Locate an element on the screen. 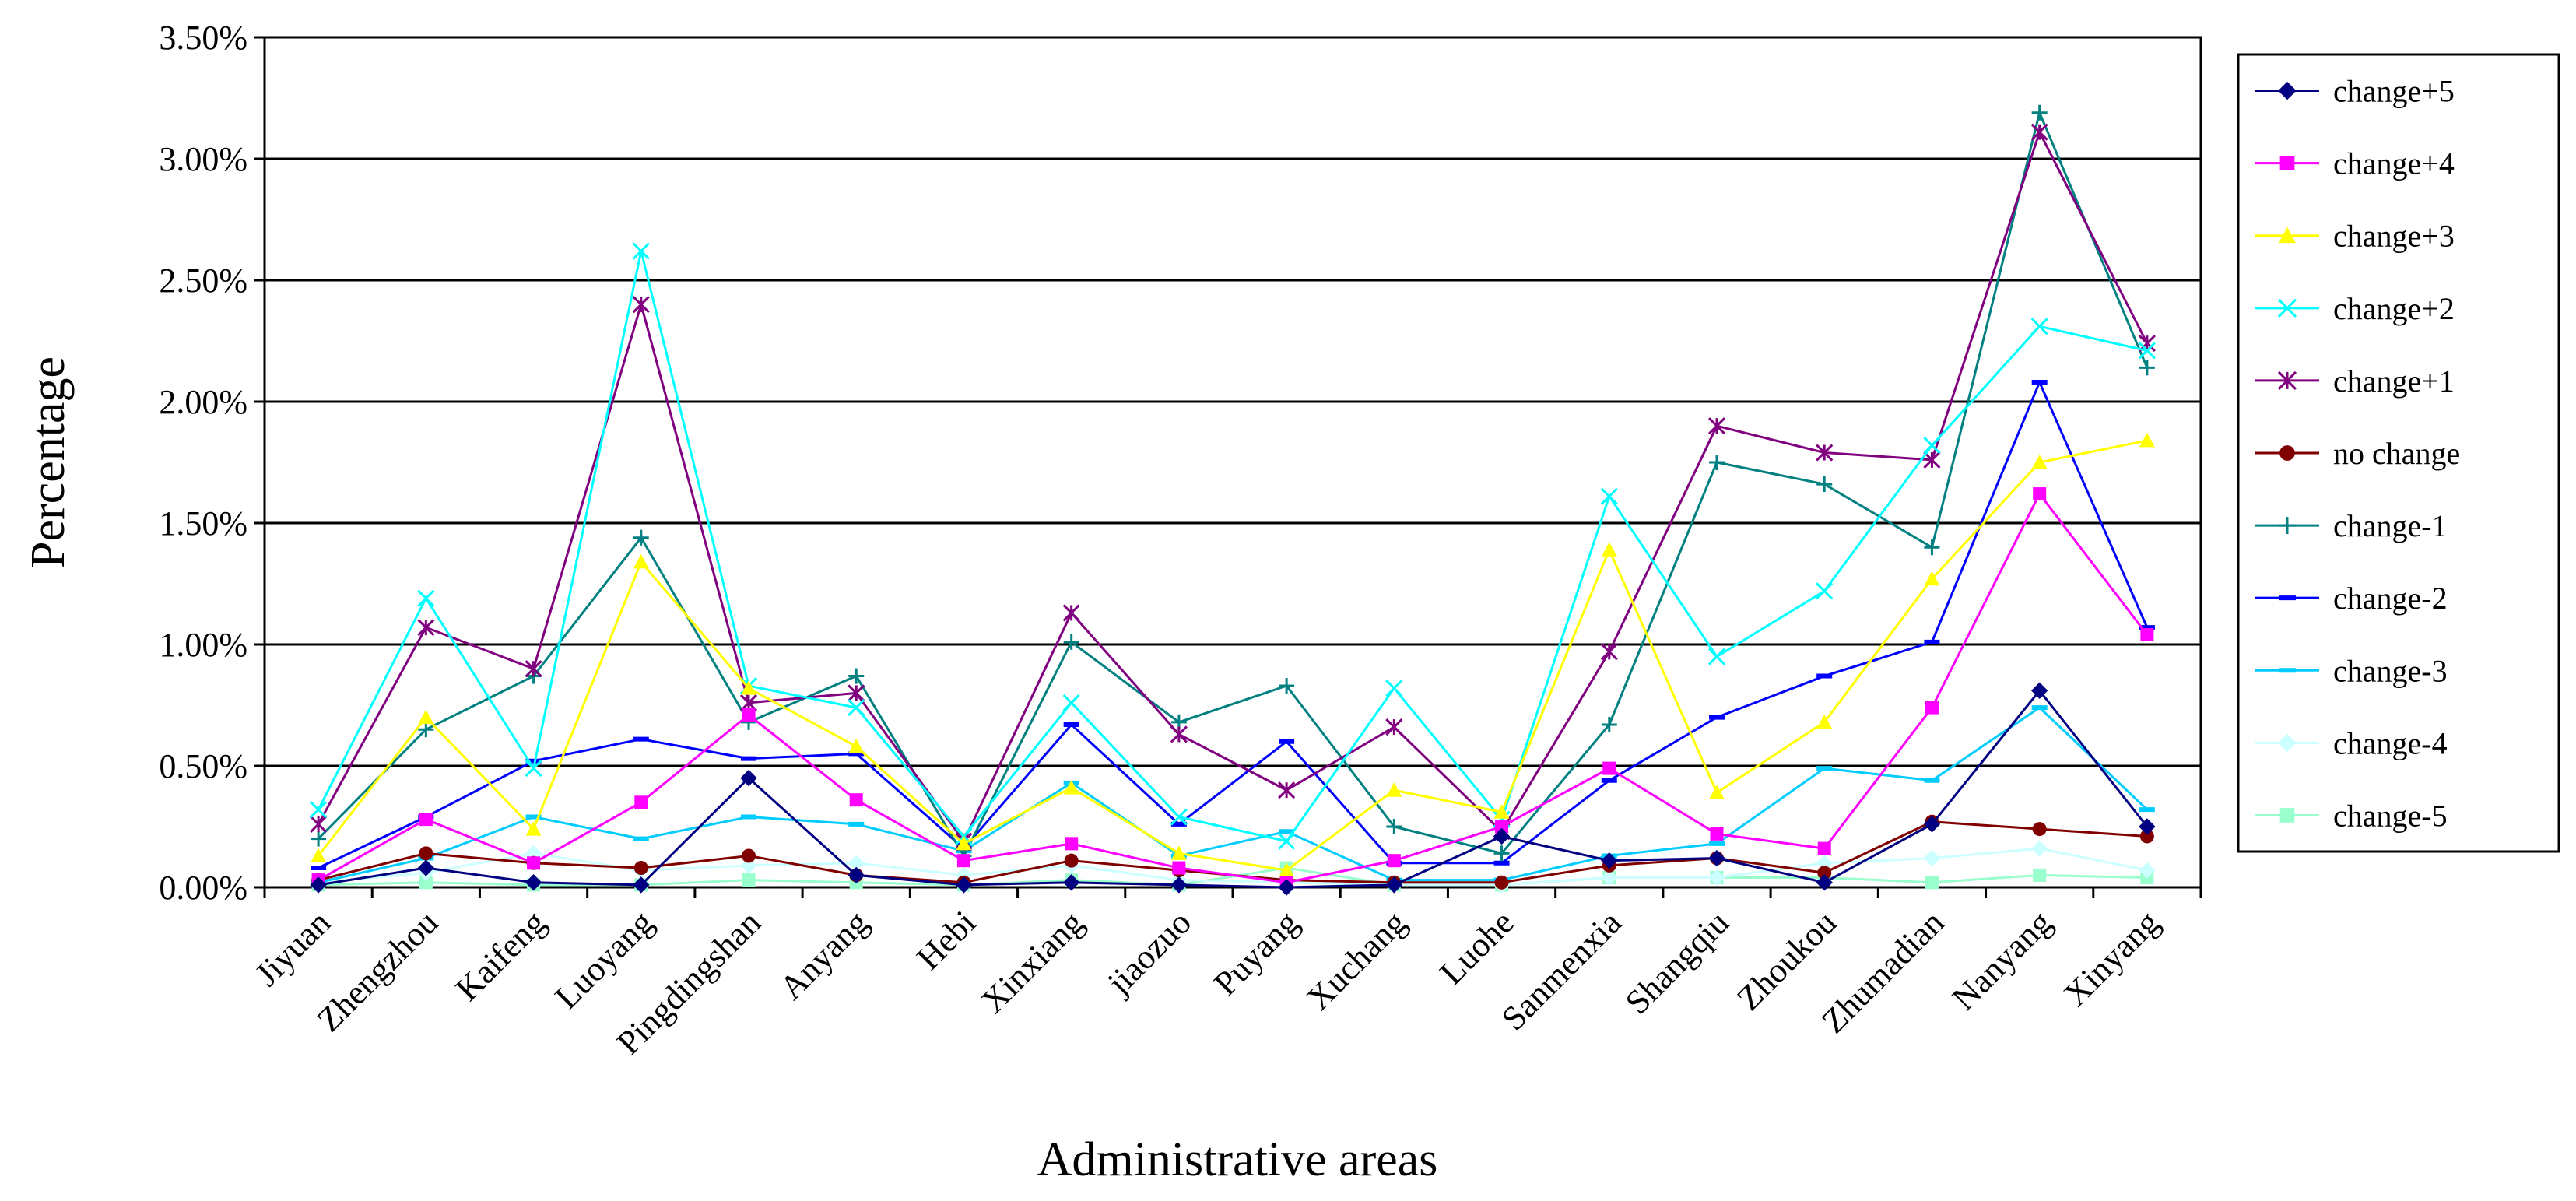 The height and width of the screenshot is (1201, 2576). legend-label: change+4 is located at coordinates (2394, 163).